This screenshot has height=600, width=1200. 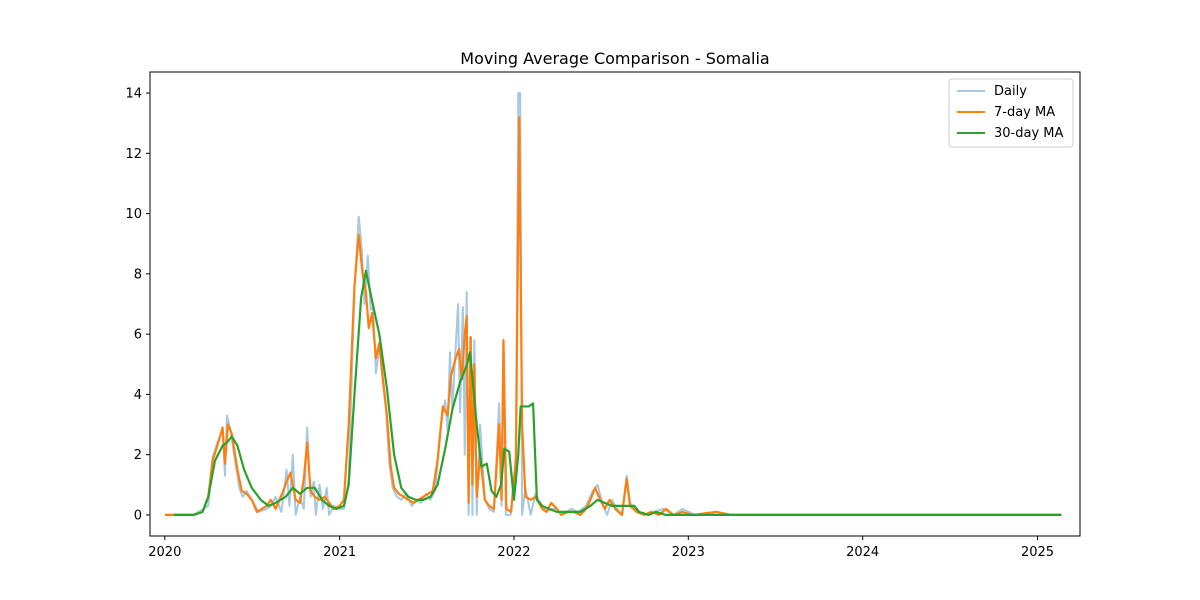 What do you see at coordinates (137, 305) in the screenshot?
I see `y-axis: 0 2 4 6 8 10 12 14` at bounding box center [137, 305].